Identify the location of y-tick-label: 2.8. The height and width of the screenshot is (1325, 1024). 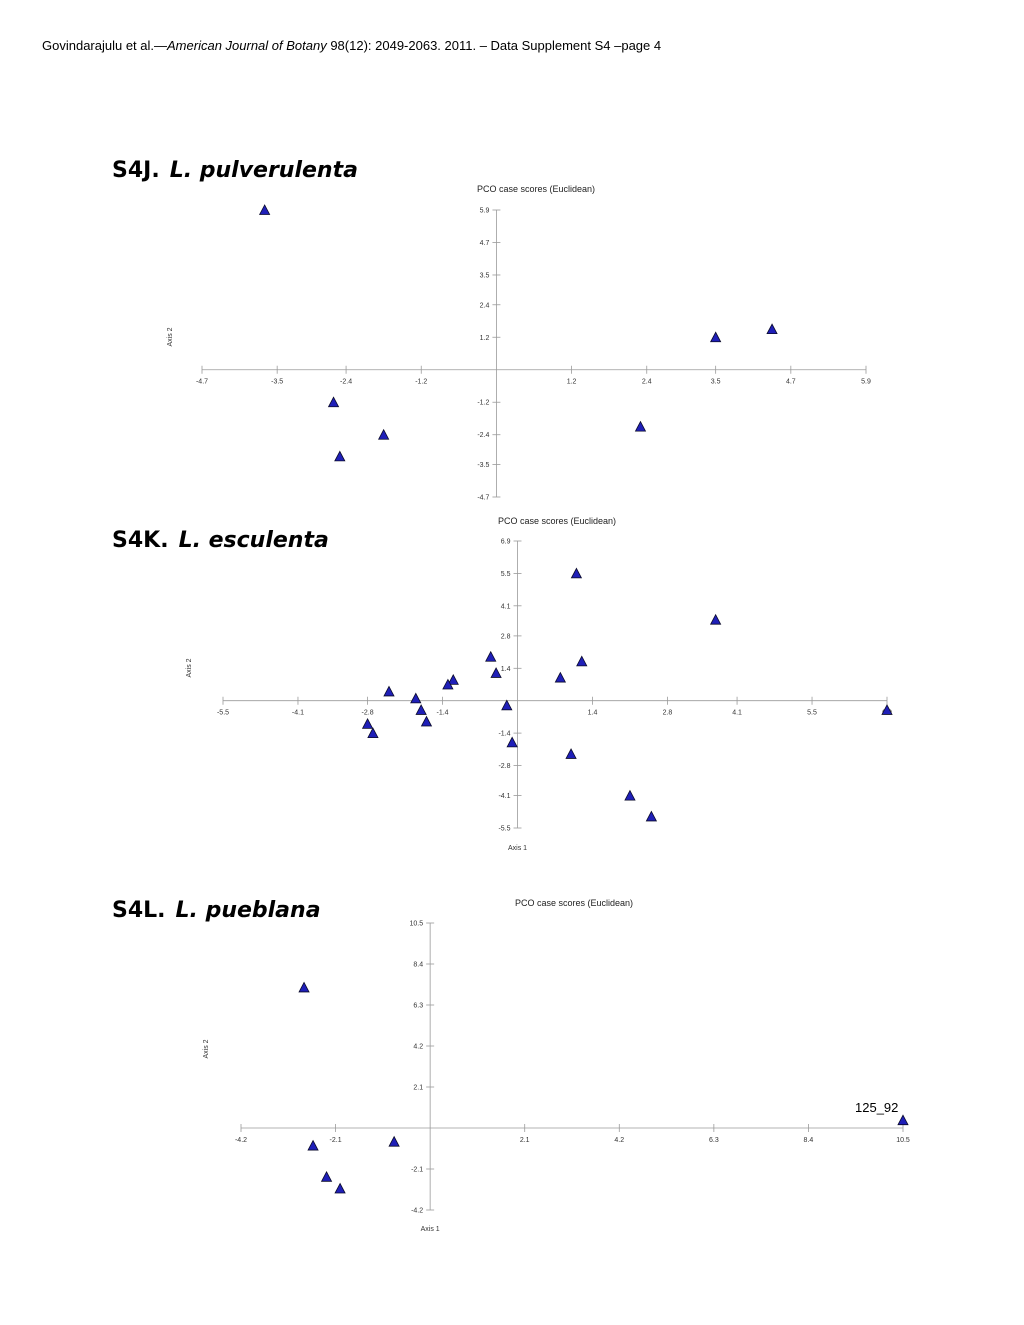
(506, 636).